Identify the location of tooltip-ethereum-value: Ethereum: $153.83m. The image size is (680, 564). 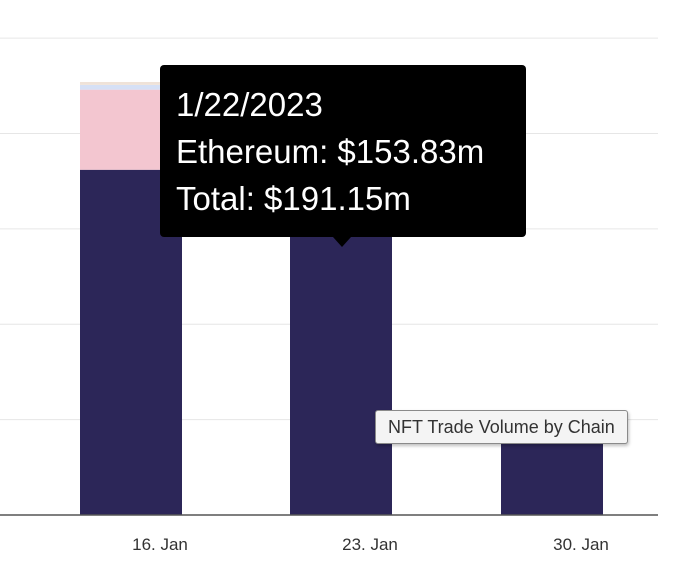
(330, 151).